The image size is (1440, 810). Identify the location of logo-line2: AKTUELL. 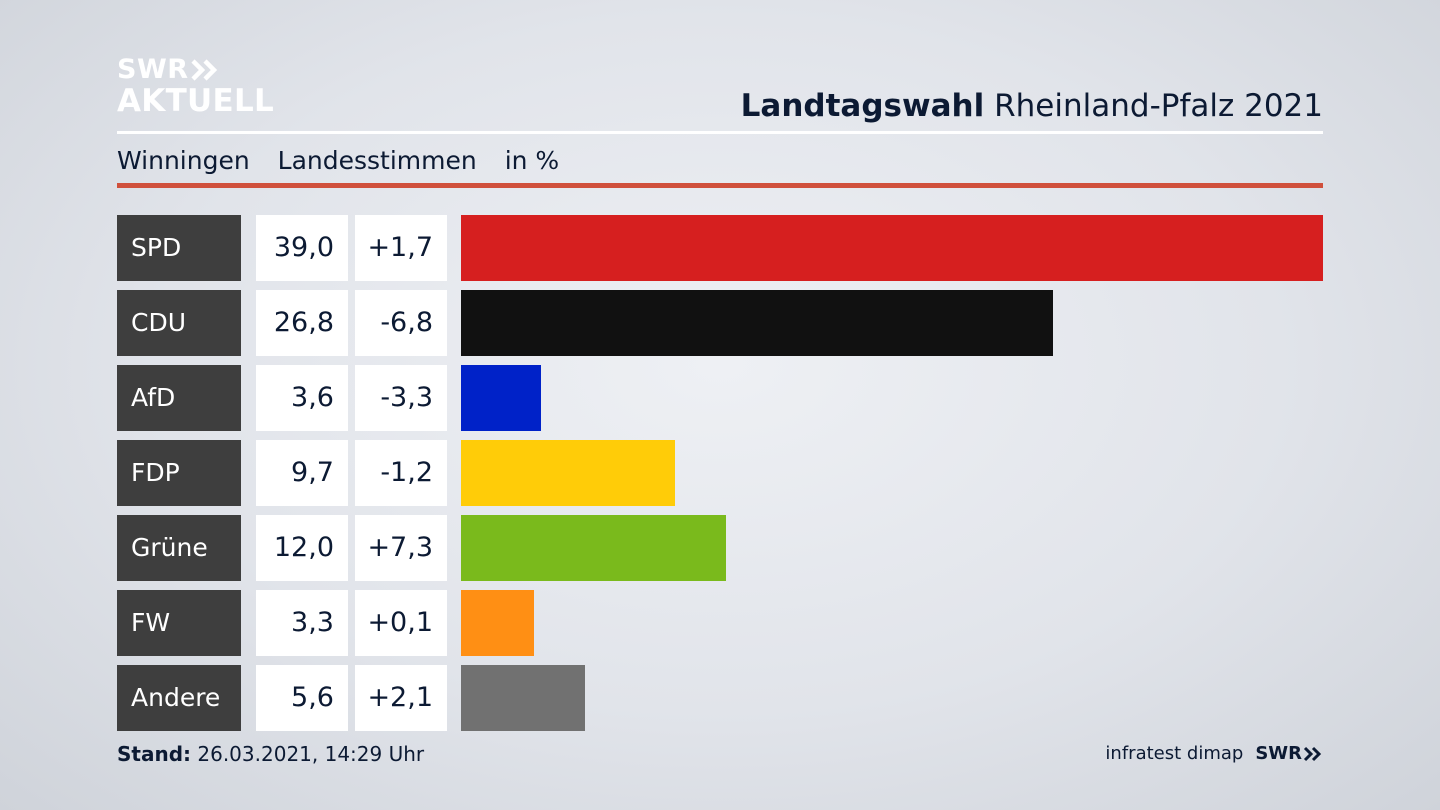
(196, 101).